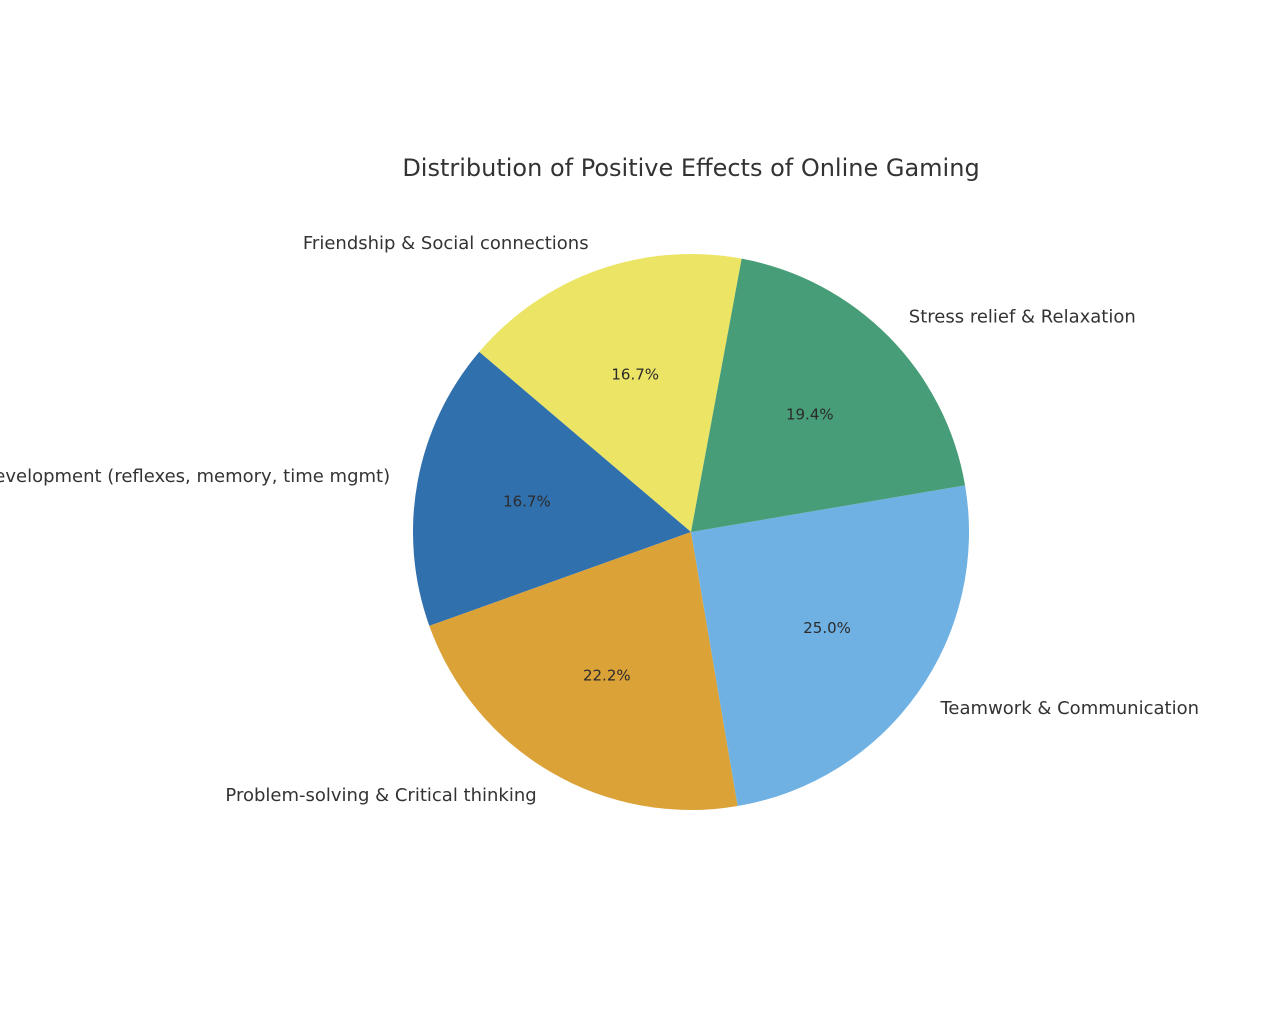 The width and height of the screenshot is (1284, 1028). I want to click on slice-percent-label: 22.2%, so click(607, 676).